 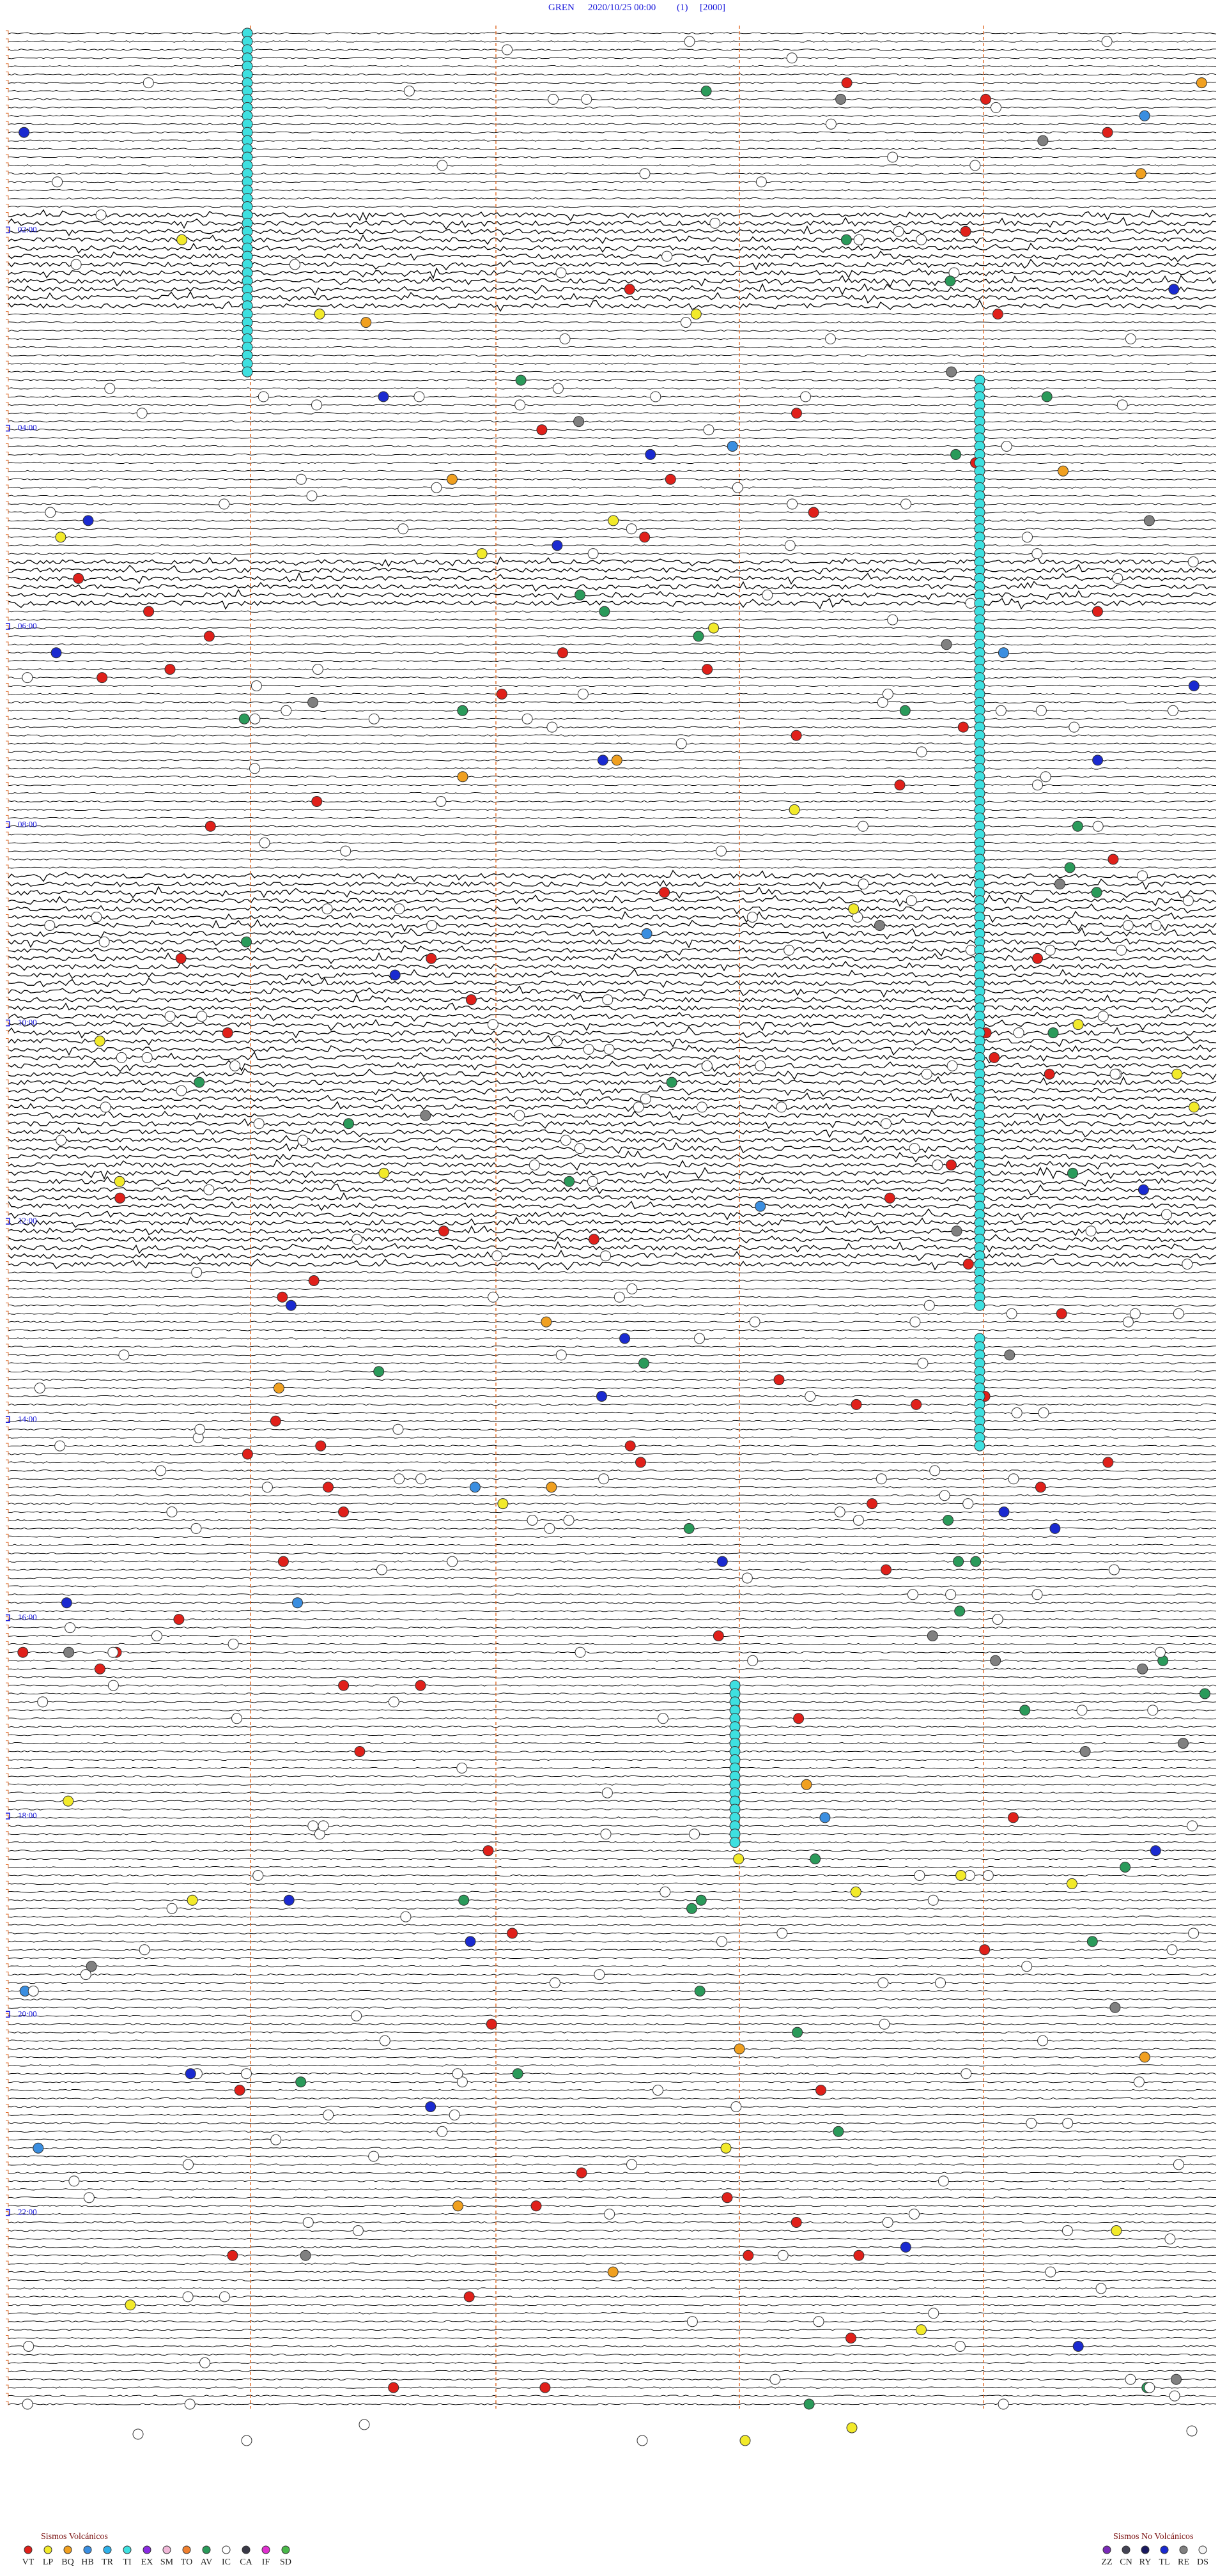 What do you see at coordinates (108, 2562) in the screenshot?
I see `legend-code: TR` at bounding box center [108, 2562].